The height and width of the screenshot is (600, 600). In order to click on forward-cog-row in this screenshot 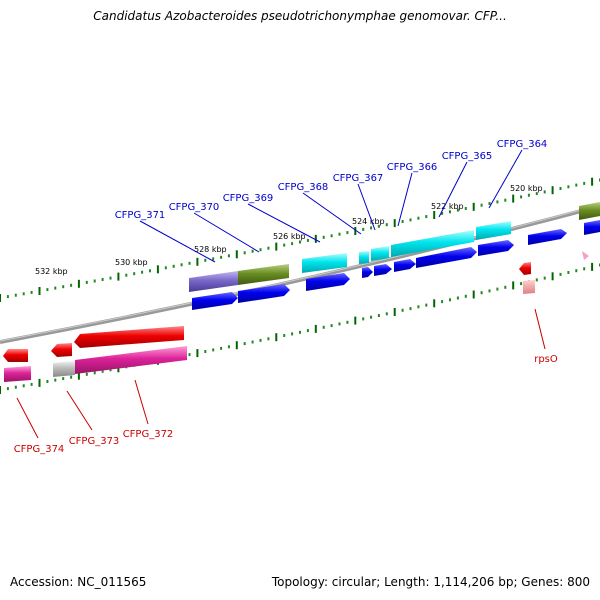, I will do `click(394, 247)`.